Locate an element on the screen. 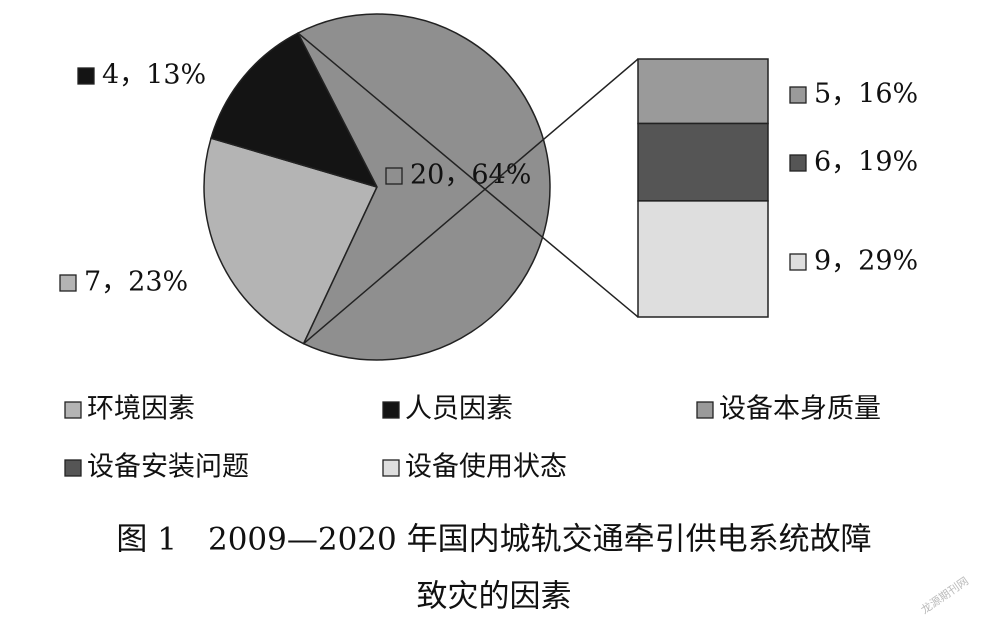 The height and width of the screenshot is (629, 988). data-label: 5，16% is located at coordinates (866, 94).